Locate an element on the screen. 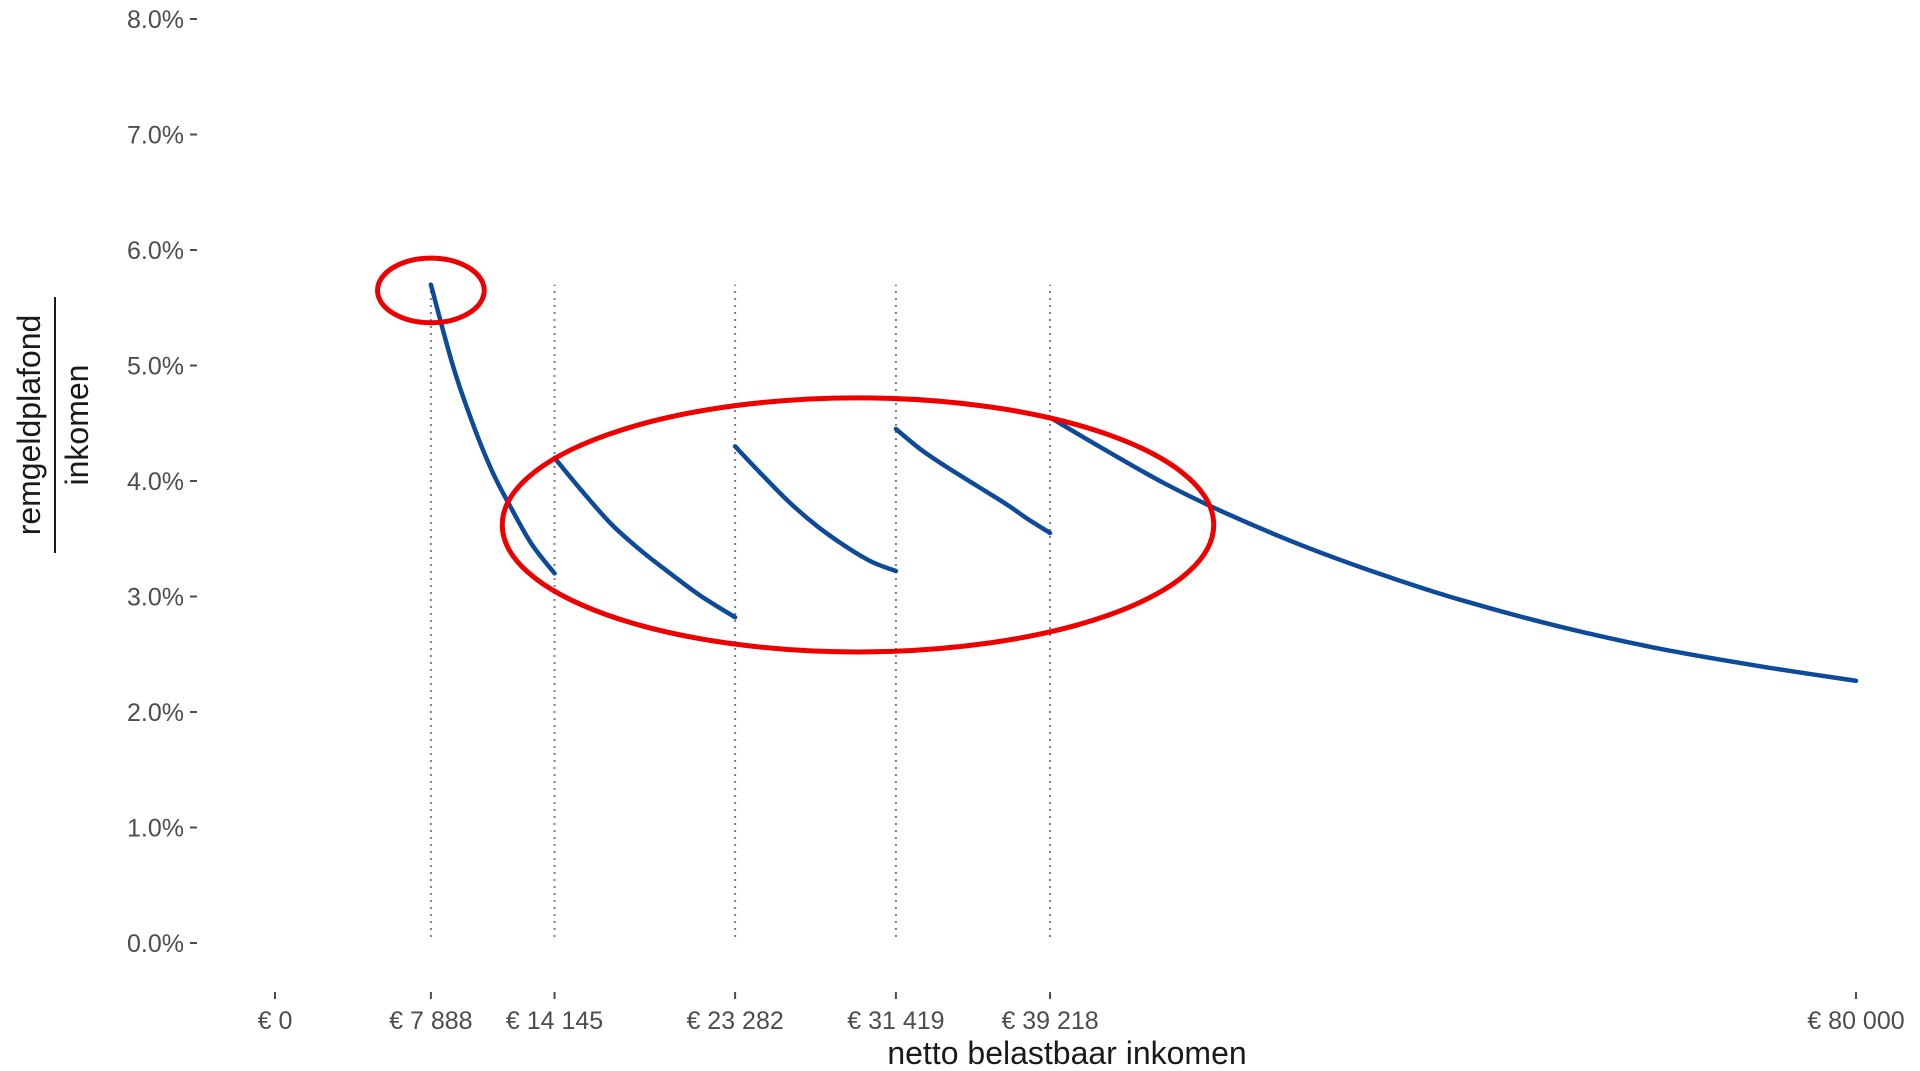 This screenshot has width=1920, height=1071. y-tick-label-8: 8.0% is located at coordinates (155, 20).